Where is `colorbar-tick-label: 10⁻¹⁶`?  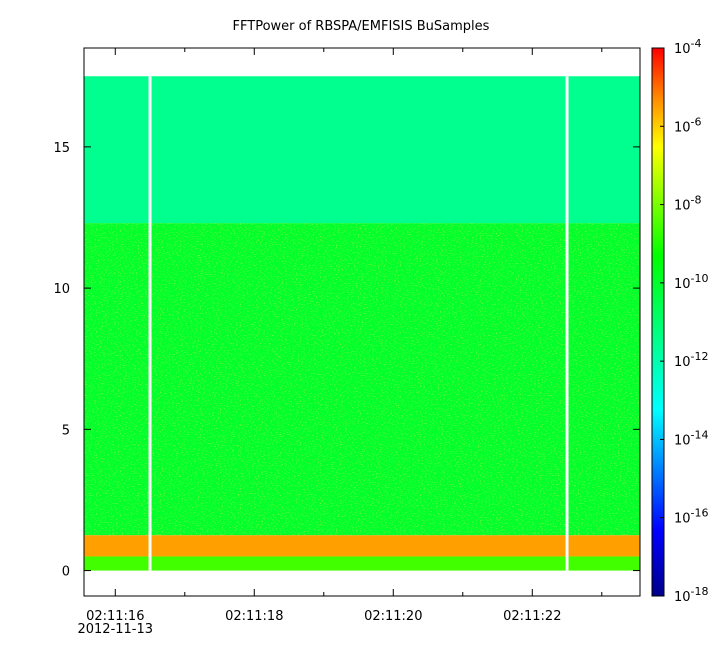 colorbar-tick-label: 10⁻¹⁶ is located at coordinates (691, 517).